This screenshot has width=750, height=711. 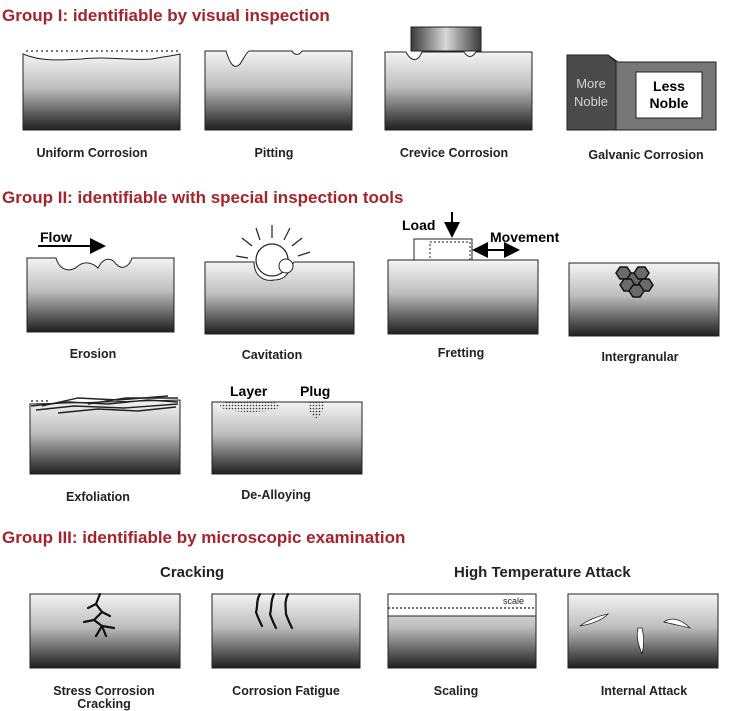 What do you see at coordinates (591, 101) in the screenshot?
I see `more-noble-label-2: Noble` at bounding box center [591, 101].